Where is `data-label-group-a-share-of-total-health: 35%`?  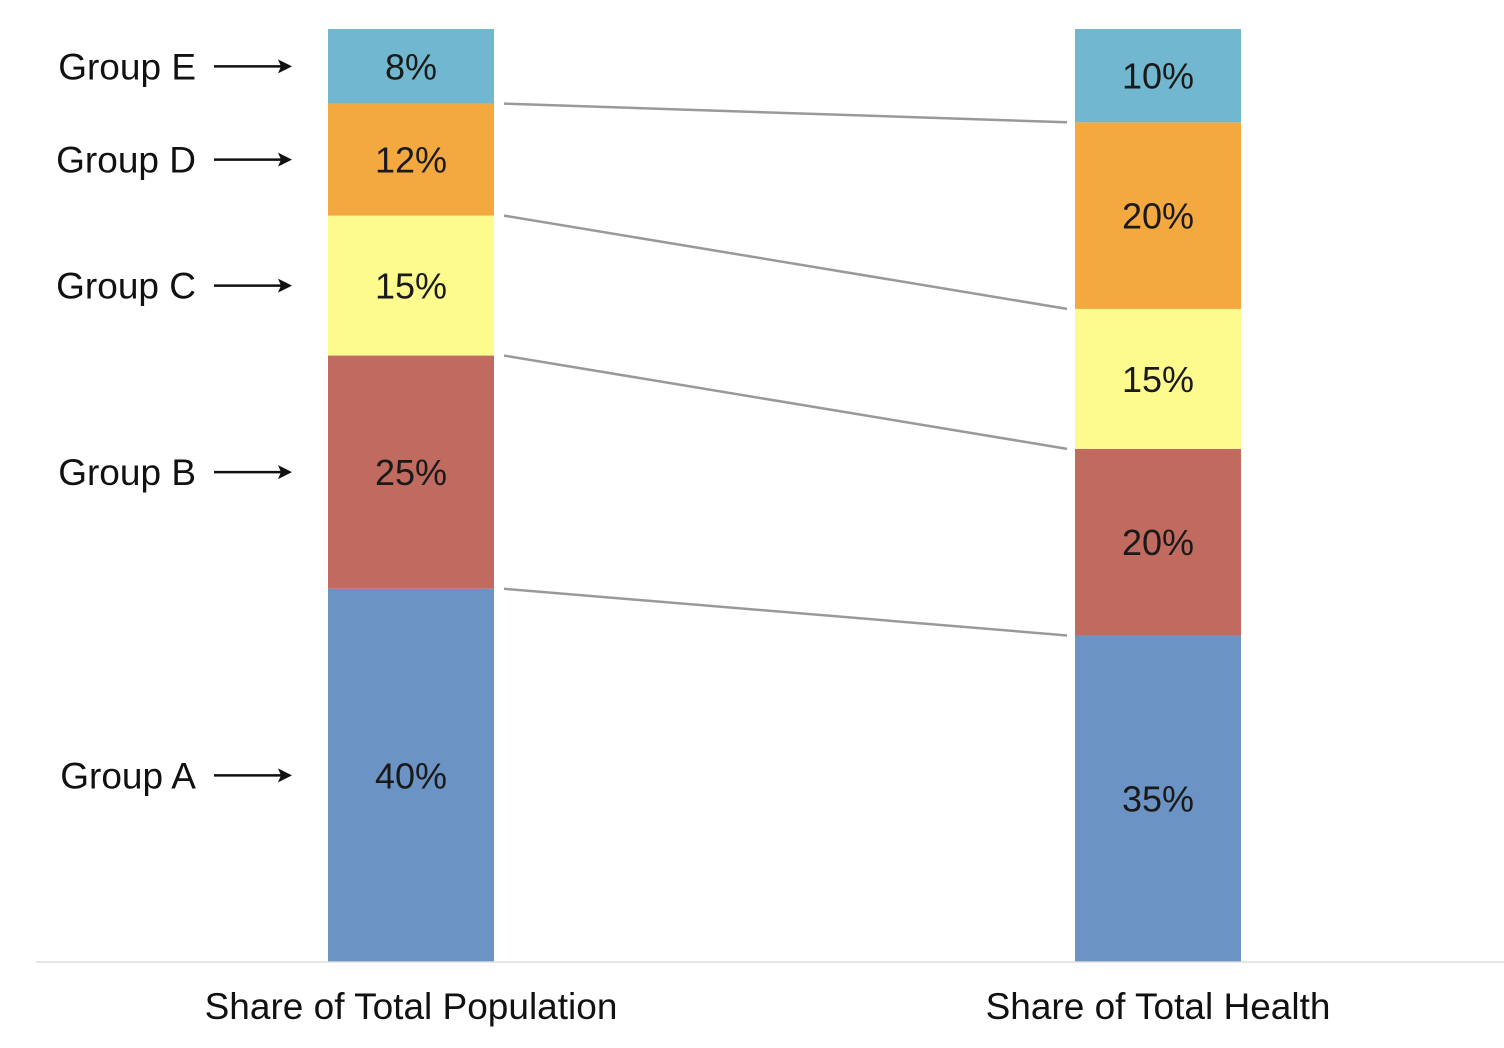 data-label-group-a-share-of-total-health: 35% is located at coordinates (1158, 799).